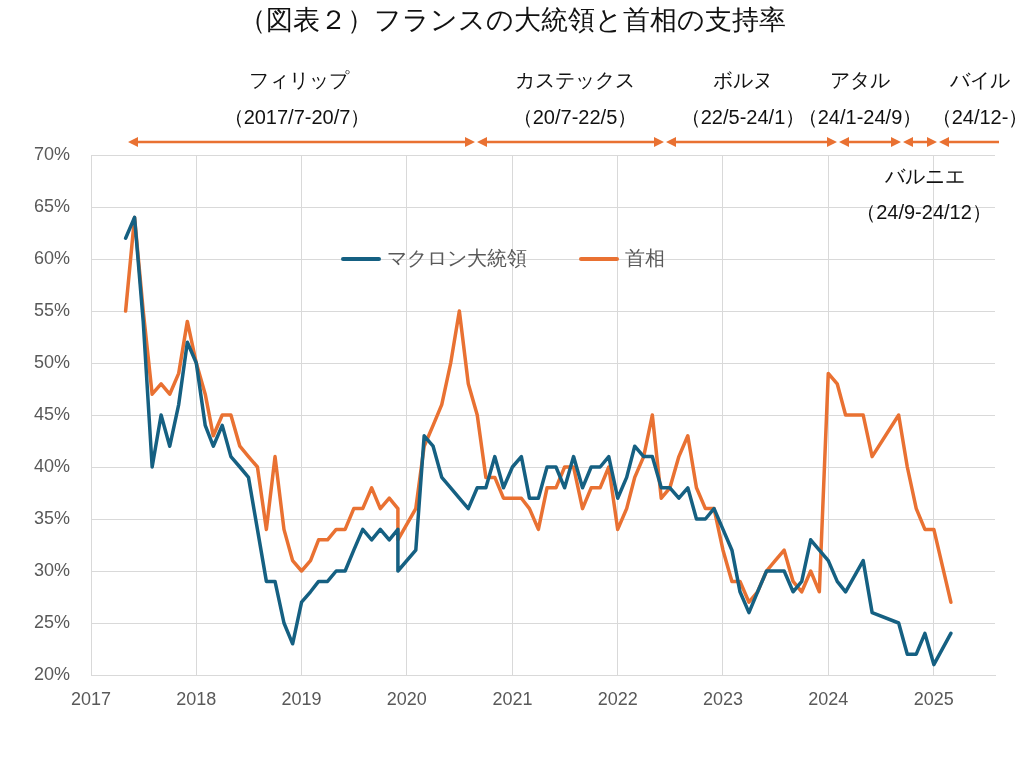 This screenshot has height=769, width=1025. What do you see at coordinates (978, 116) in the screenshot?
I see `text: （24/12-）` at bounding box center [978, 116].